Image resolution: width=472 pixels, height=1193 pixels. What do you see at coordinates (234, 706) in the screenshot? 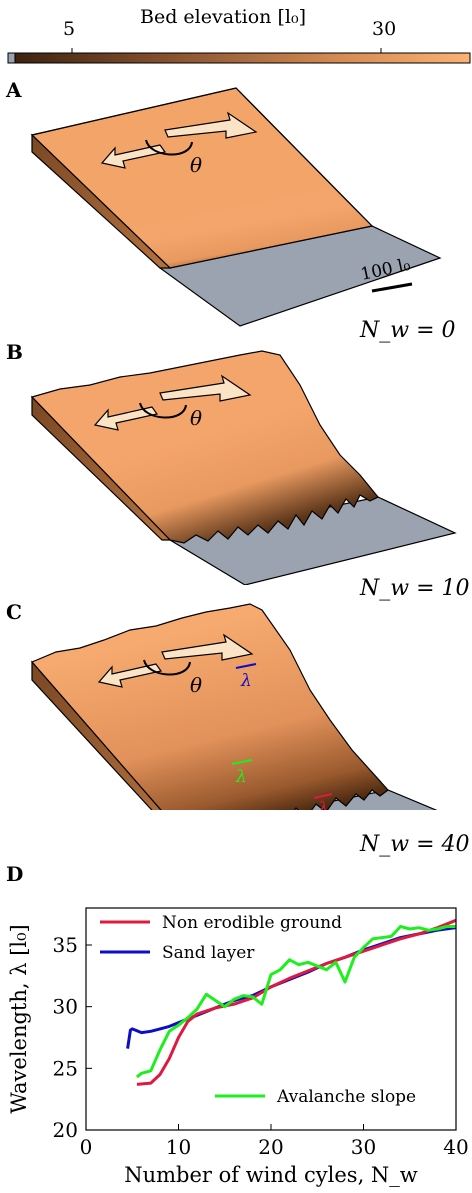
I see `panel-c-surface: θ λ λ λ` at bounding box center [234, 706].